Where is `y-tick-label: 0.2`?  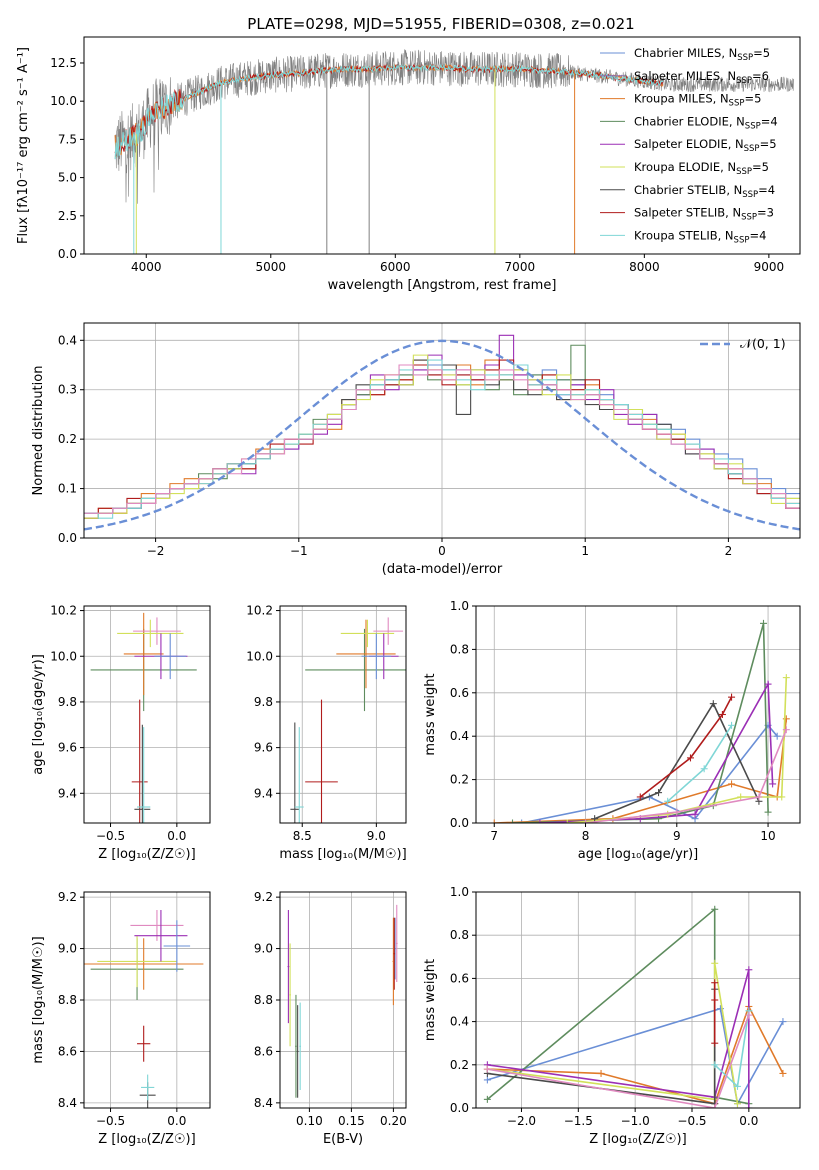 y-tick-label: 0.2 is located at coordinates (459, 1065).